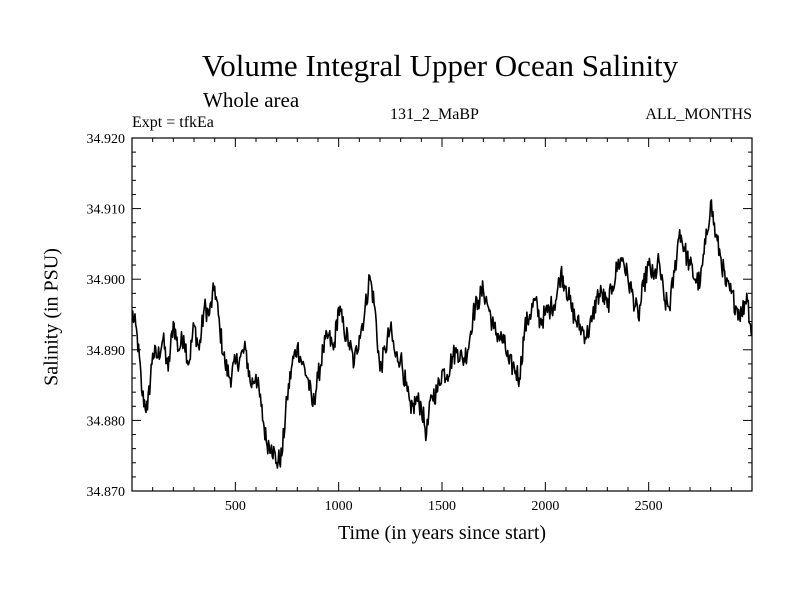 The height and width of the screenshot is (600, 800). What do you see at coordinates (698, 114) in the screenshot?
I see `months-label: ALL_MONTHS` at bounding box center [698, 114].